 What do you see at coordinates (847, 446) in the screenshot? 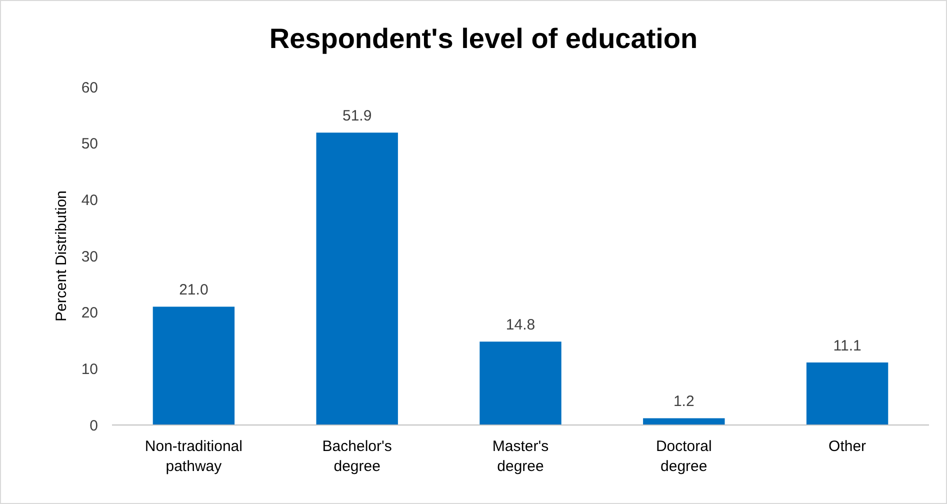
I see `x-tick-label: Other` at bounding box center [847, 446].